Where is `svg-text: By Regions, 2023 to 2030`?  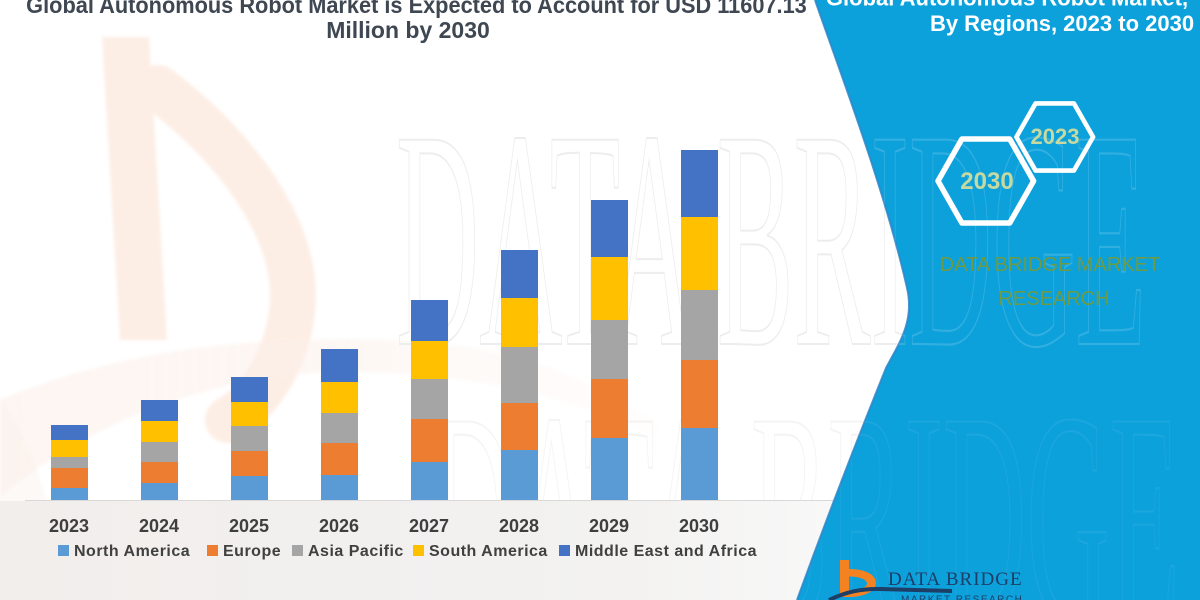
svg-text: By Regions, 2023 to 2030 is located at coordinates (1062, 23).